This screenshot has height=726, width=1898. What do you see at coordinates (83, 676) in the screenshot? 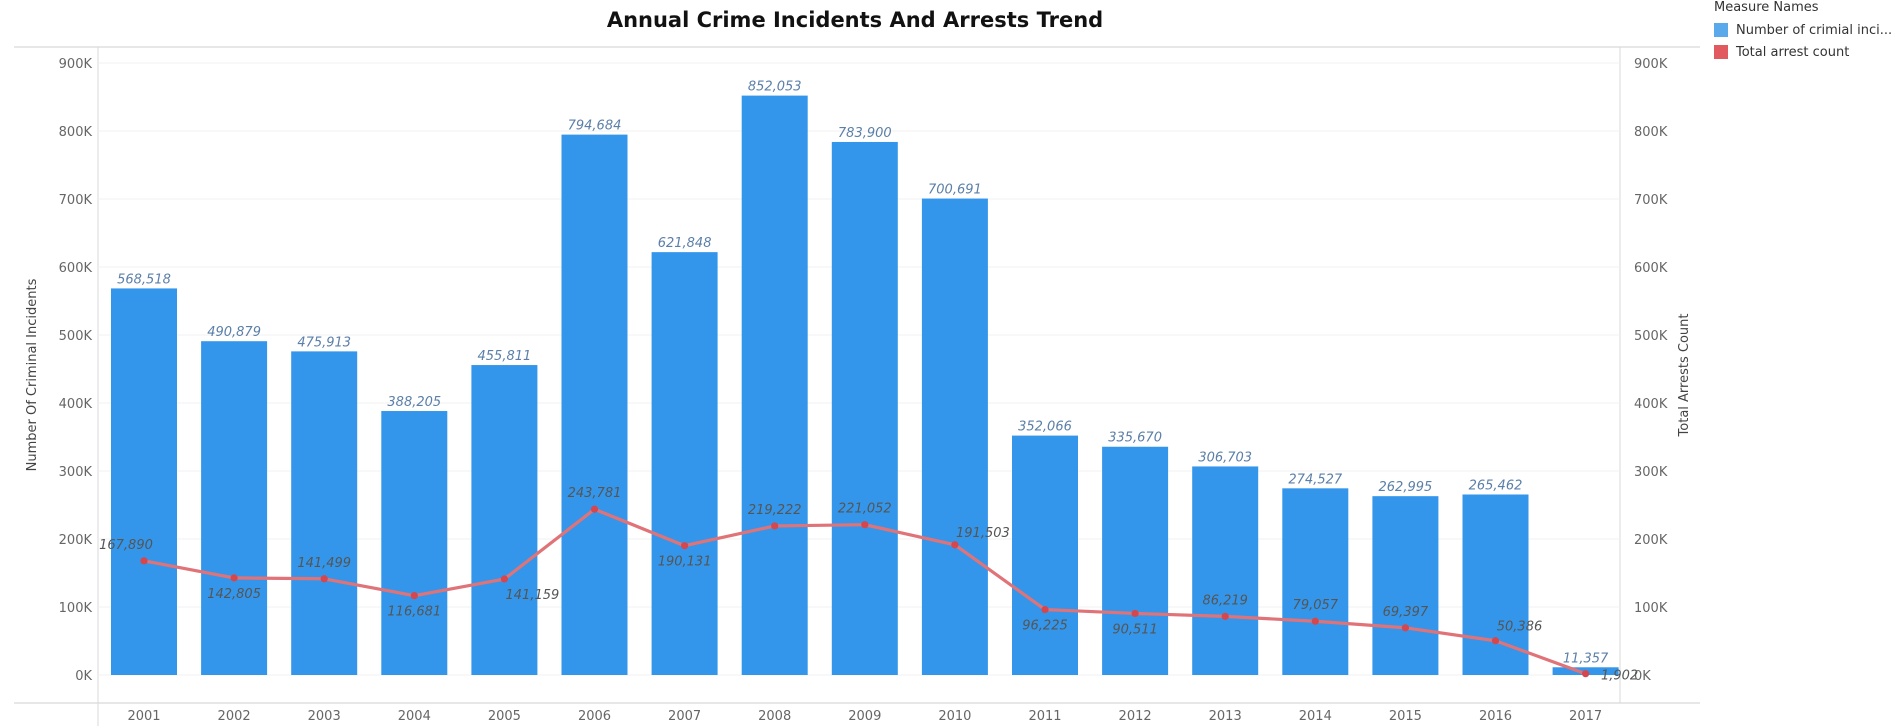
I see `y-tick-label-left: 0K` at bounding box center [83, 676].